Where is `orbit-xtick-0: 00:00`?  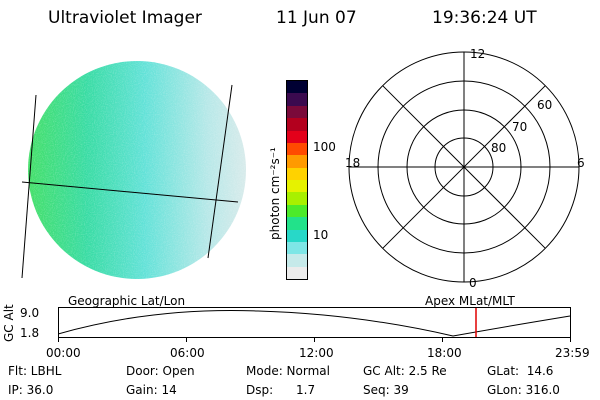
orbit-xtick-0: 00:00 is located at coordinates (63, 353).